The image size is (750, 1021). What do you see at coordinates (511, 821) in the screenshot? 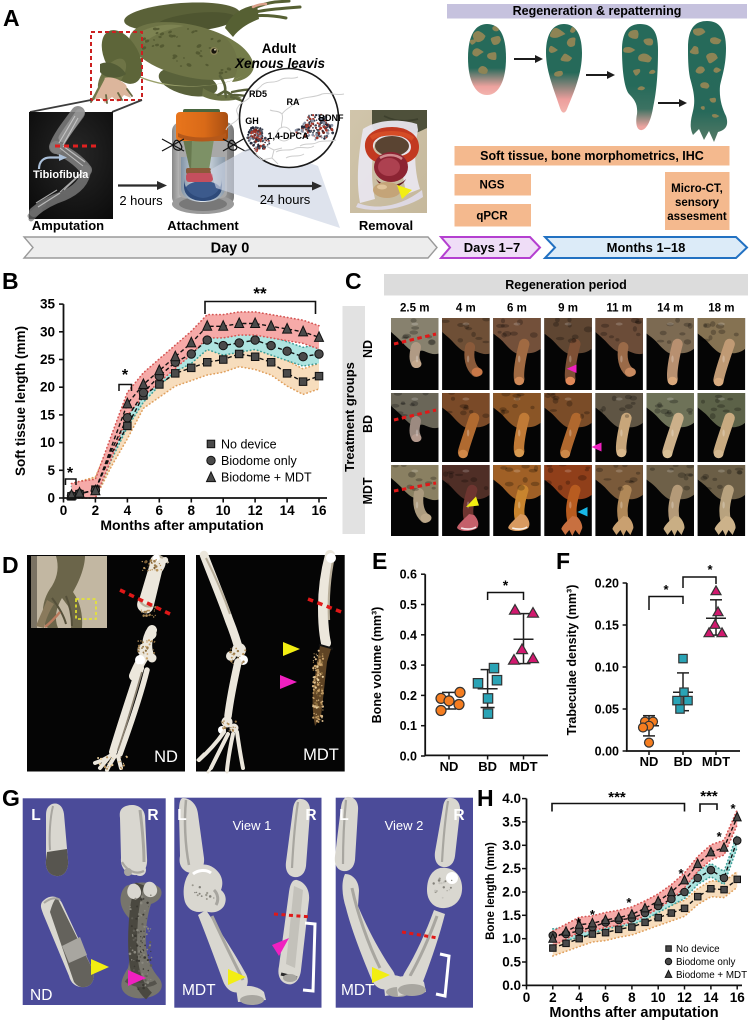
I see `svg-text: 3.5` at bounding box center [511, 821].